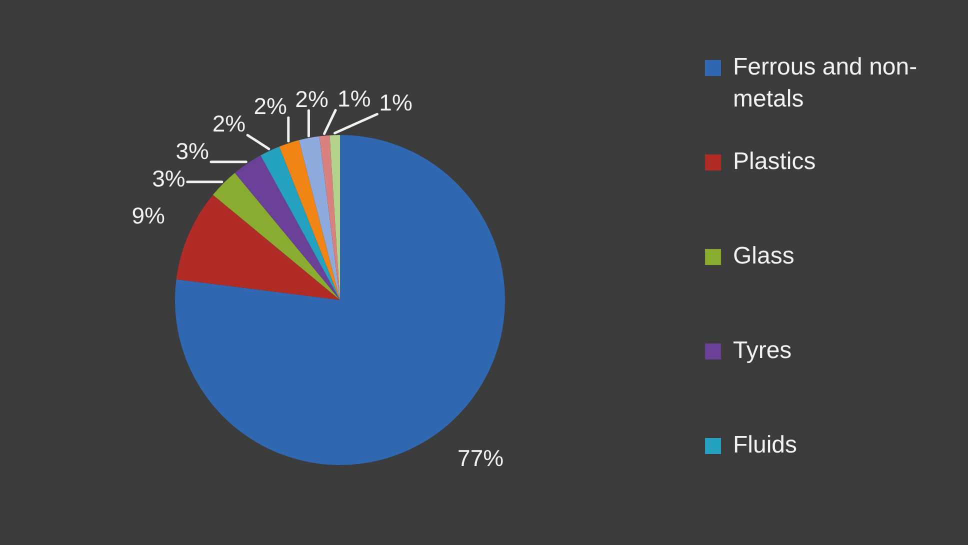 The image size is (968, 545). Describe the element at coordinates (774, 162) in the screenshot. I see `legend-label: Plastics` at that location.